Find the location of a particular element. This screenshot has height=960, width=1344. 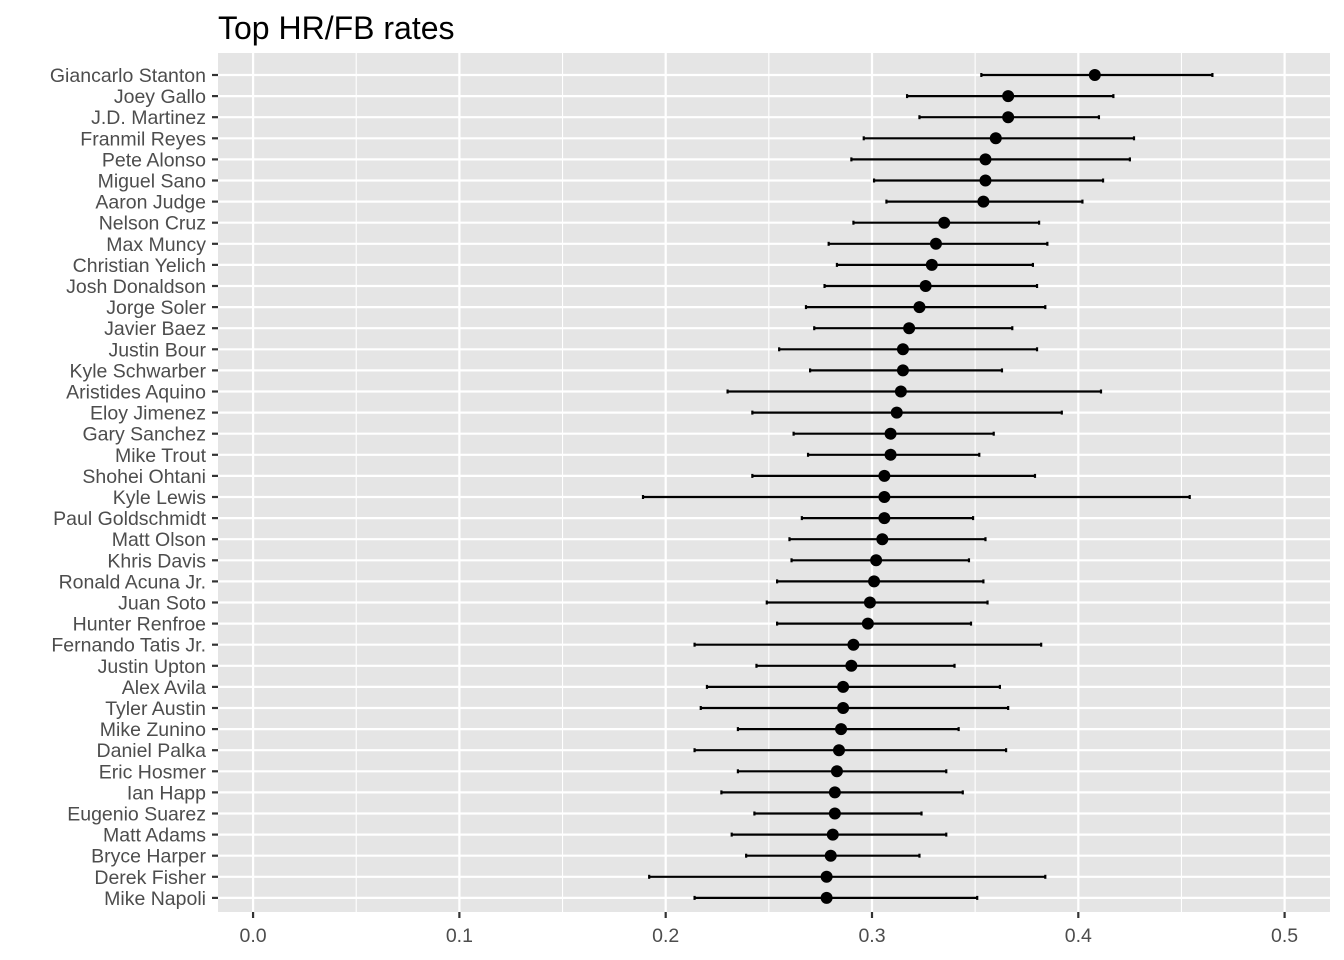

y-tick-label: Eloy Jimenez is located at coordinates (148, 414).